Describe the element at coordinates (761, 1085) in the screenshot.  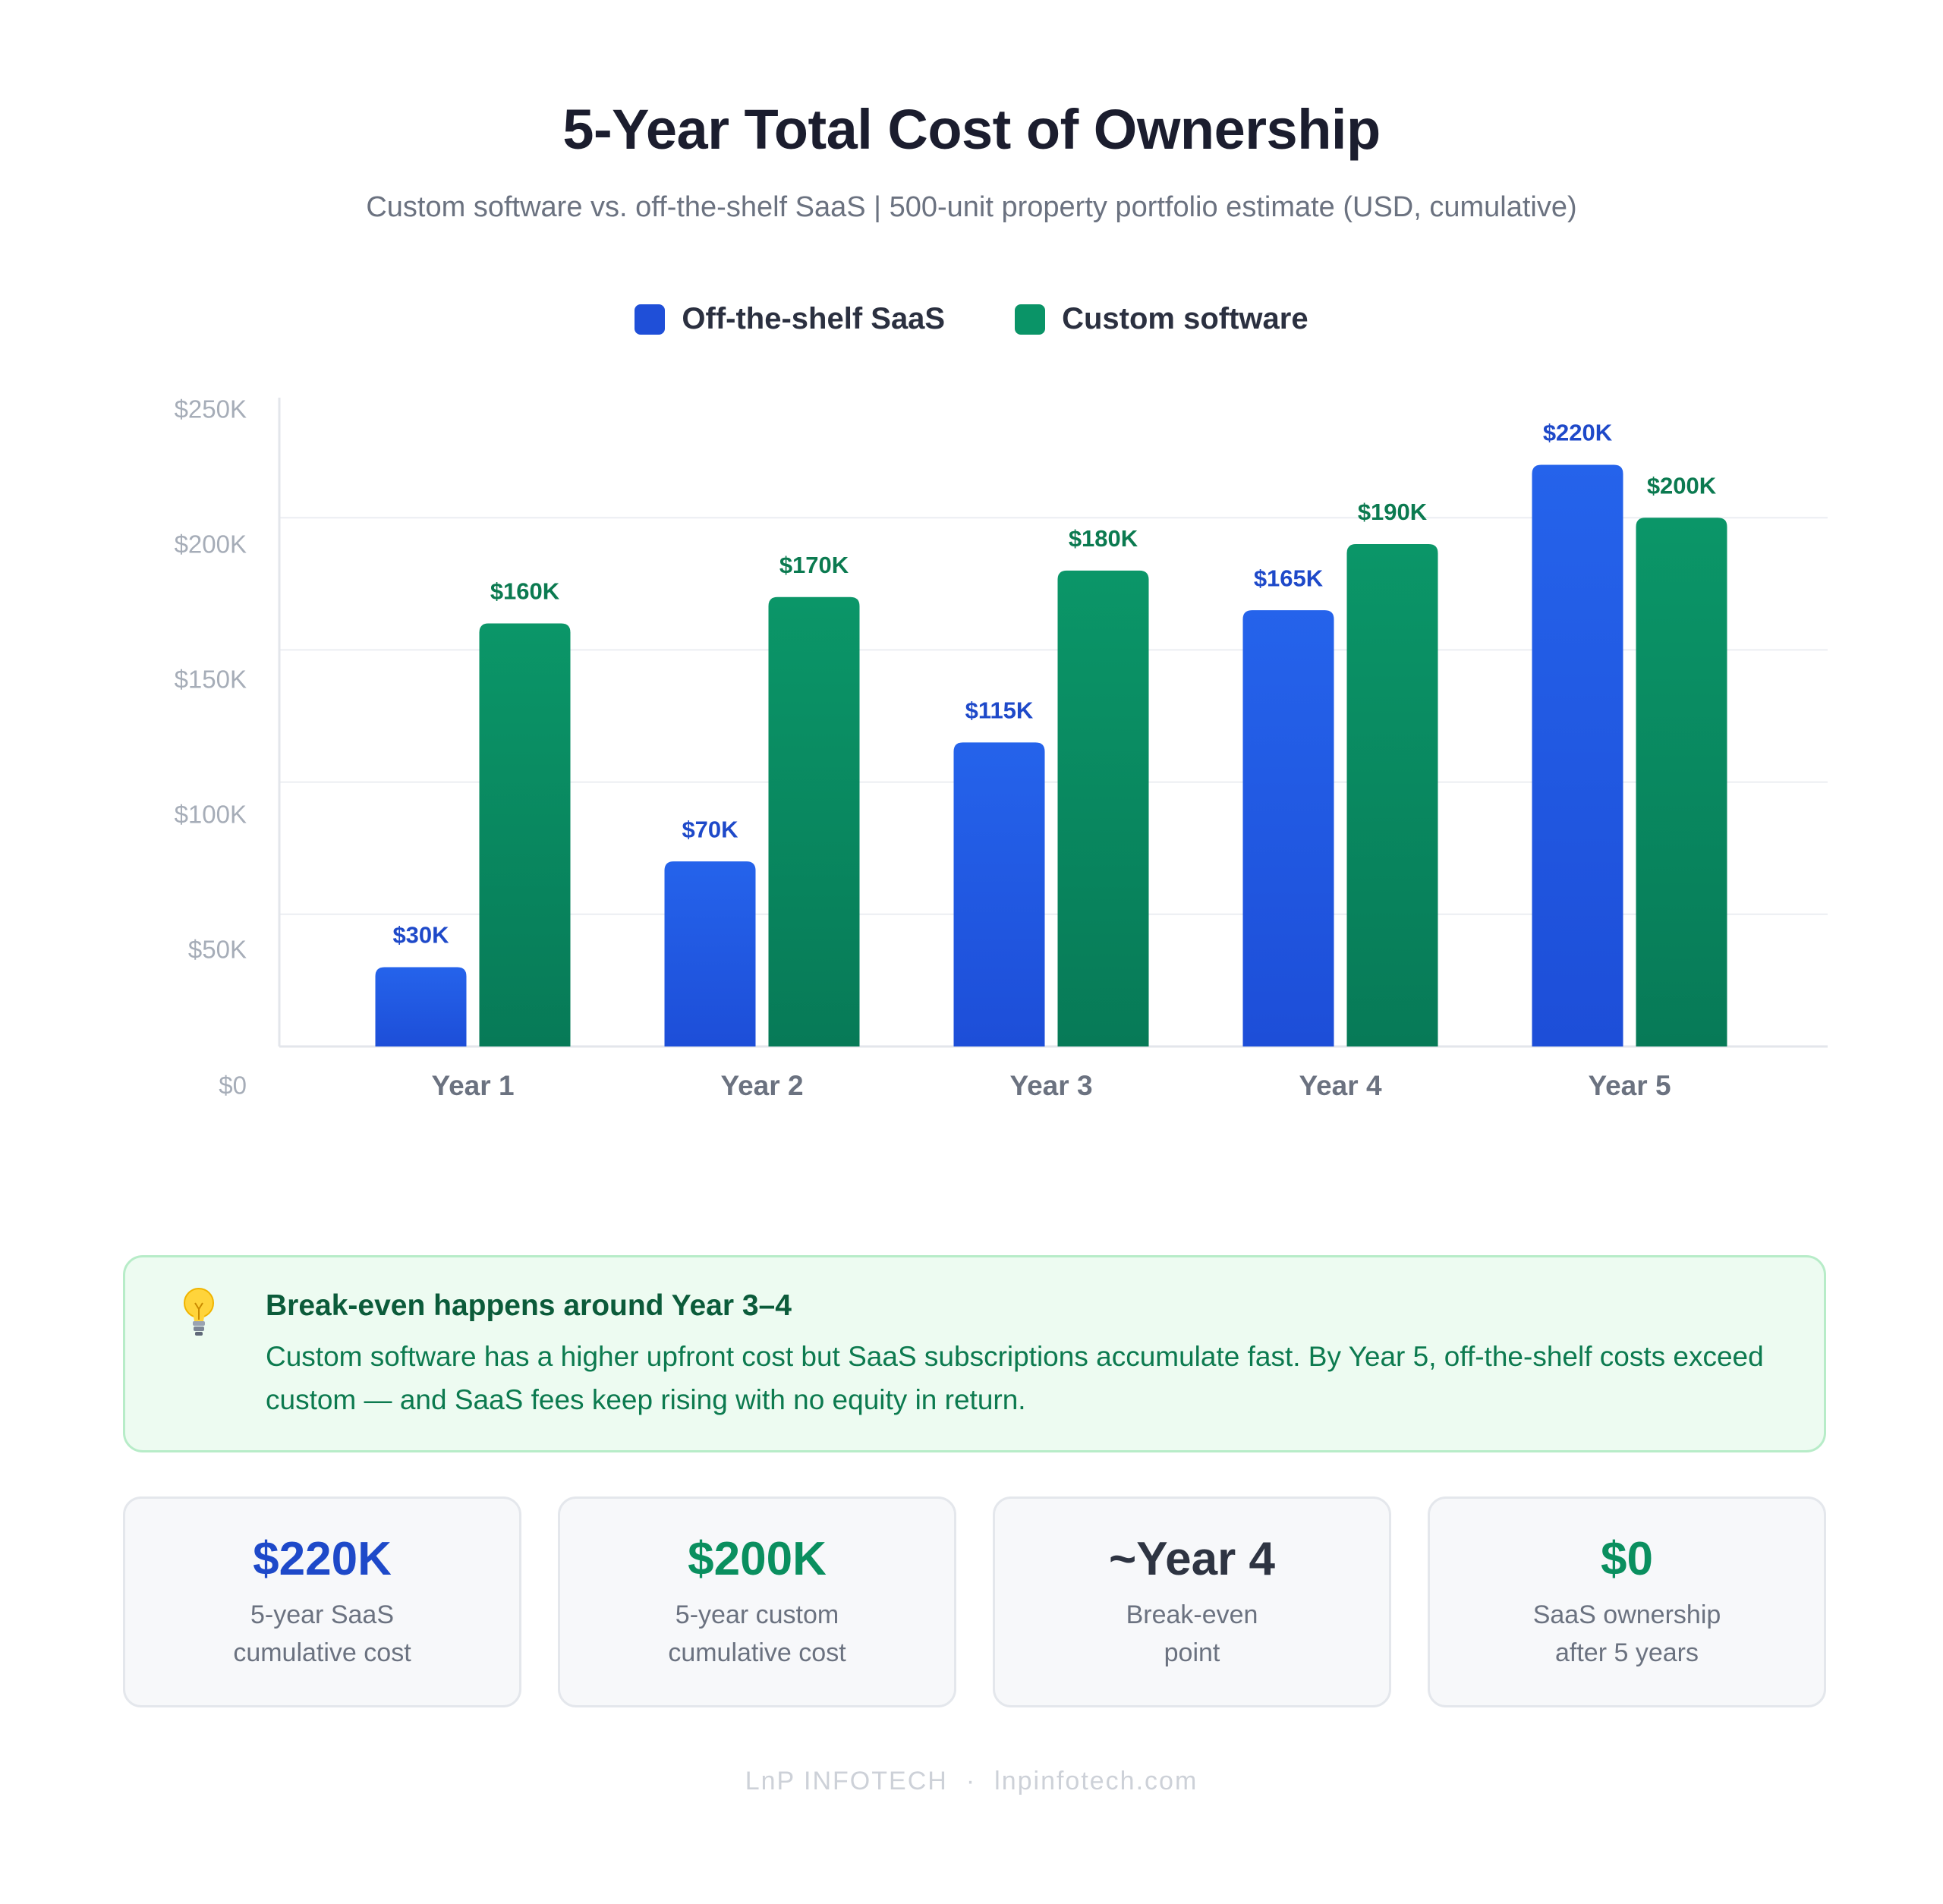
I see `x-tick-label: Year 2` at that location.